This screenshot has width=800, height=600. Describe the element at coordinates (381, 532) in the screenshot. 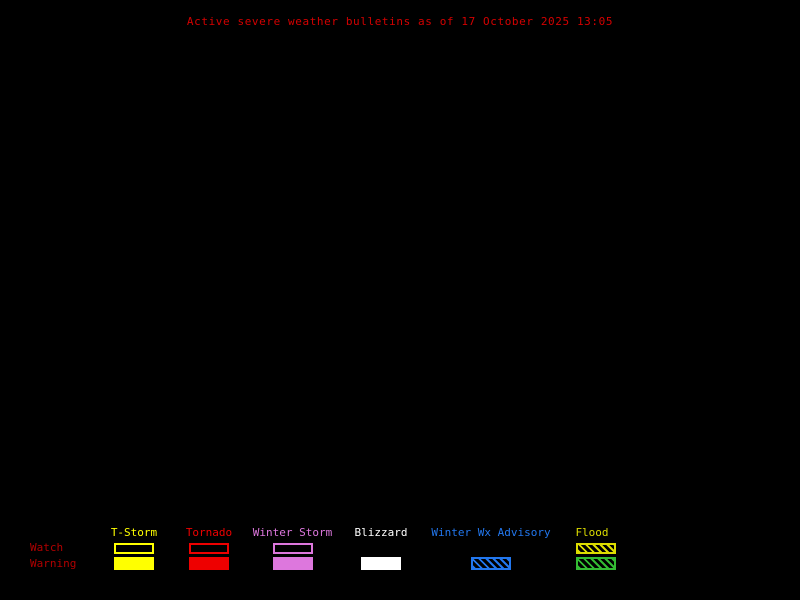

I see `legend-column-label-blizzard: Blizzard` at that location.